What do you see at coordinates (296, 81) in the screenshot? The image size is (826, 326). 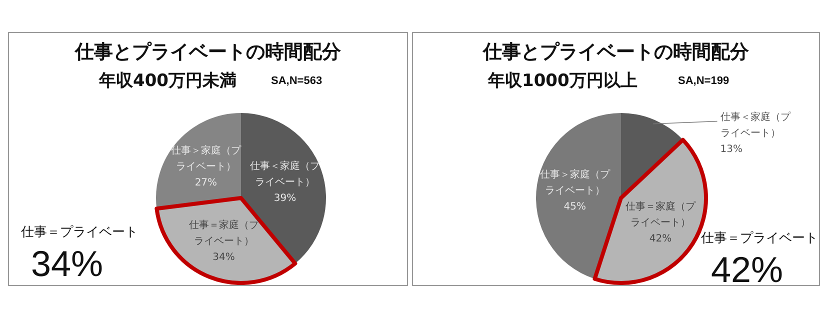 I see `text: SA,N=563` at bounding box center [296, 81].